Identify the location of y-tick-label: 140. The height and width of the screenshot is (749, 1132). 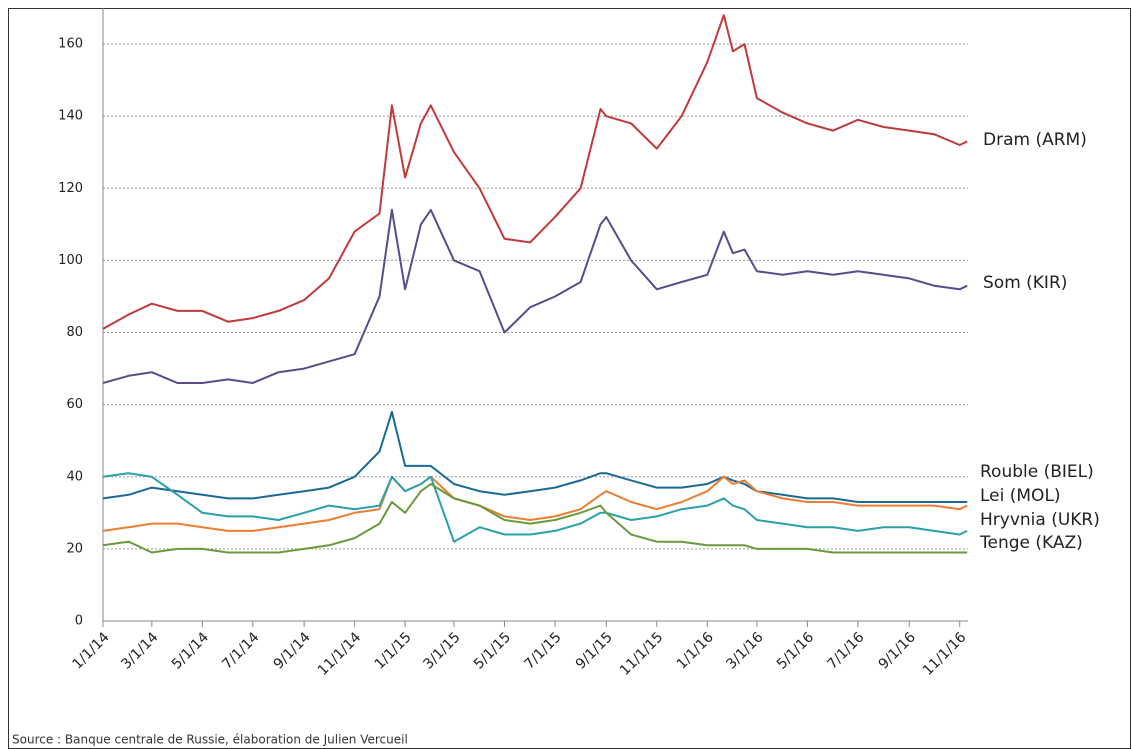
(70, 116).